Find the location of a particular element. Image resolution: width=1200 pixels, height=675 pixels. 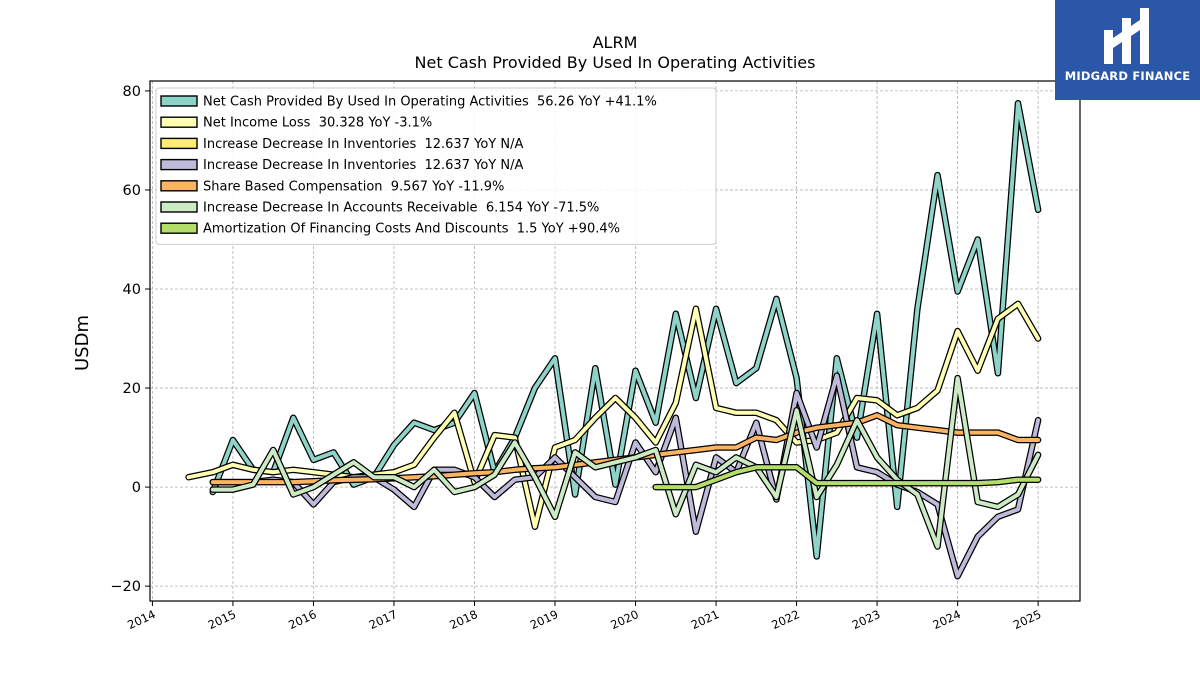

x-tick-label: 2018 is located at coordinates (463, 619).